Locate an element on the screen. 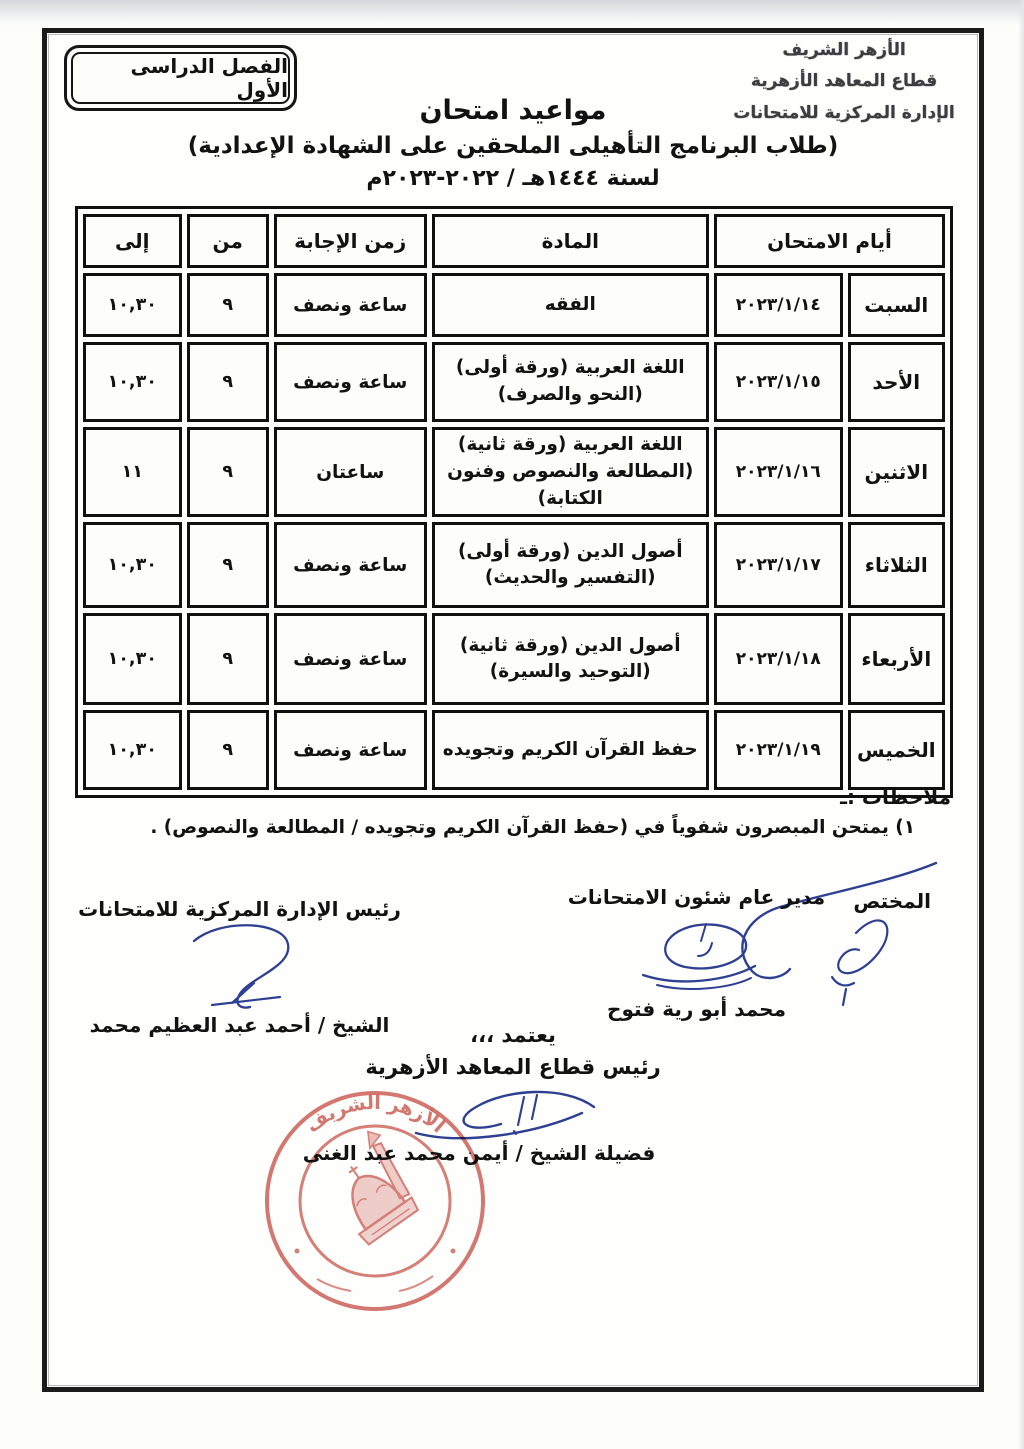 The width and height of the screenshot is (1024, 1449). director-name: محمد أبو رية فتوح is located at coordinates (696, 1009).